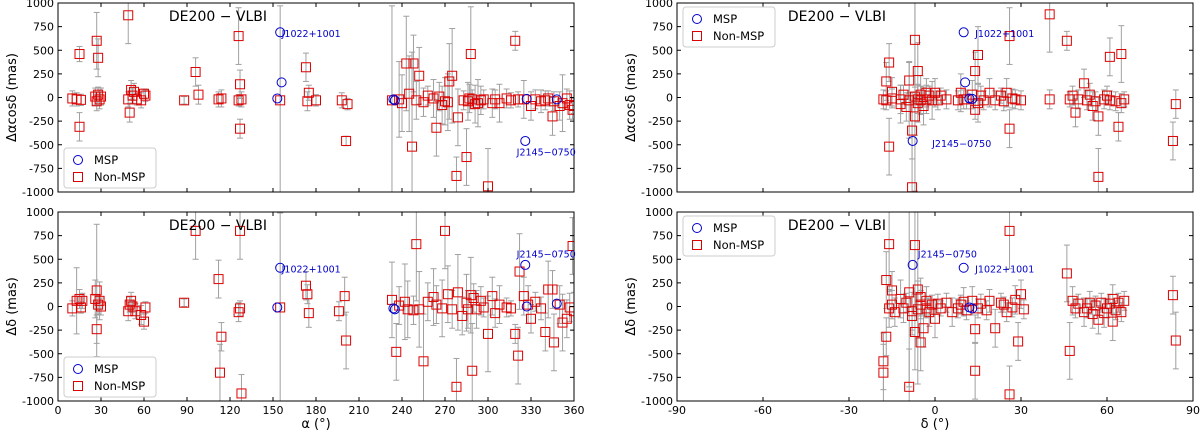 Image resolution: width=1200 pixels, height=430 pixels. What do you see at coordinates (41, 354) in the screenshot?
I see `y-tick-label: -500` at bounding box center [41, 354].